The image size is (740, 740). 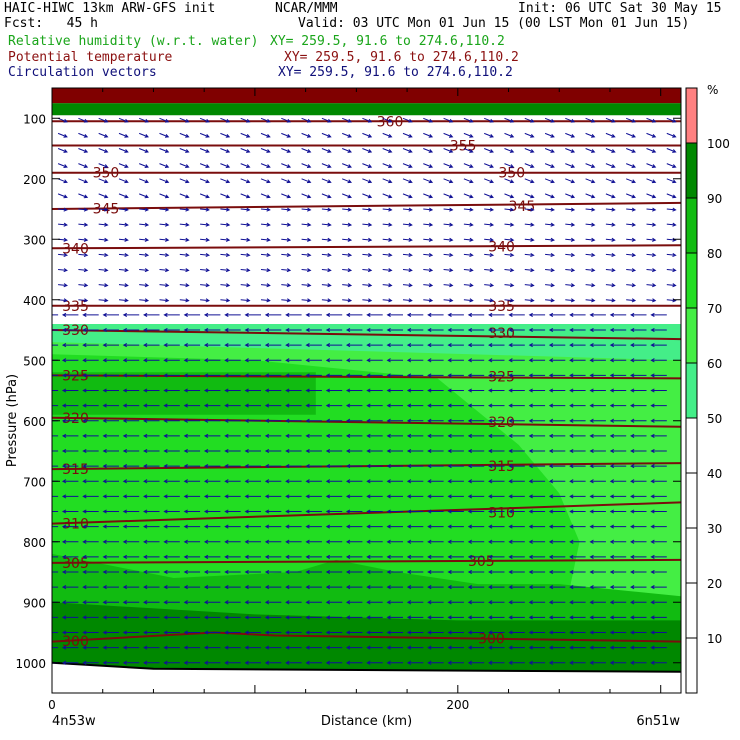 I want to click on theta-label: 330, so click(x=75, y=331).